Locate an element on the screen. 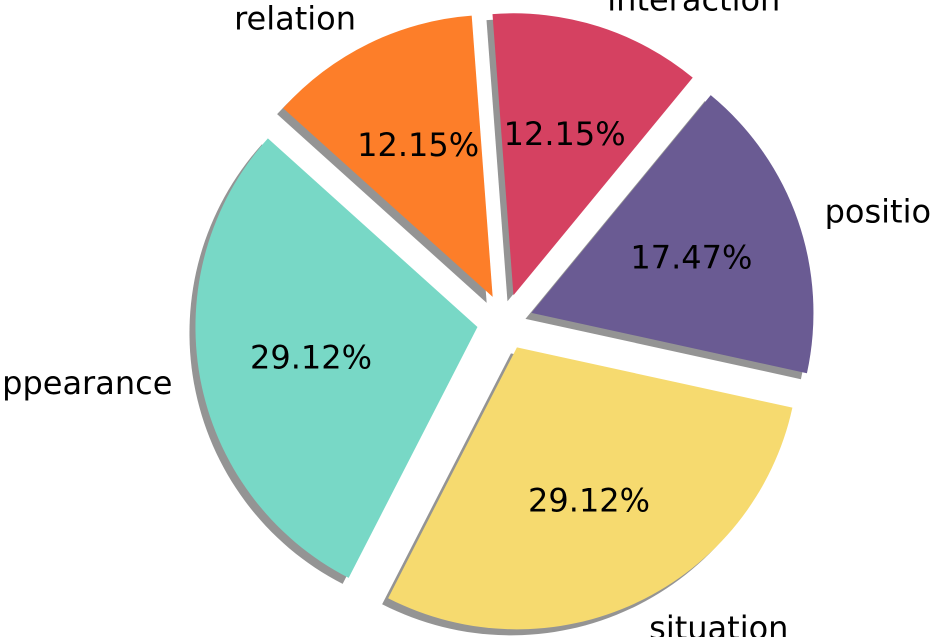 The image size is (934, 637). pct-label-appearance: 29.12% is located at coordinates (311, 358).